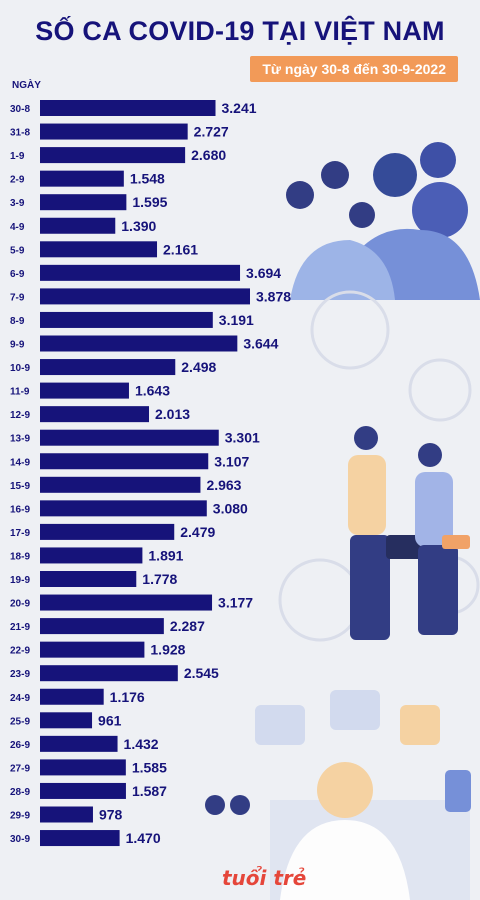 The width and height of the screenshot is (480, 900). I want to click on category-label: 2-9, so click(17, 180).